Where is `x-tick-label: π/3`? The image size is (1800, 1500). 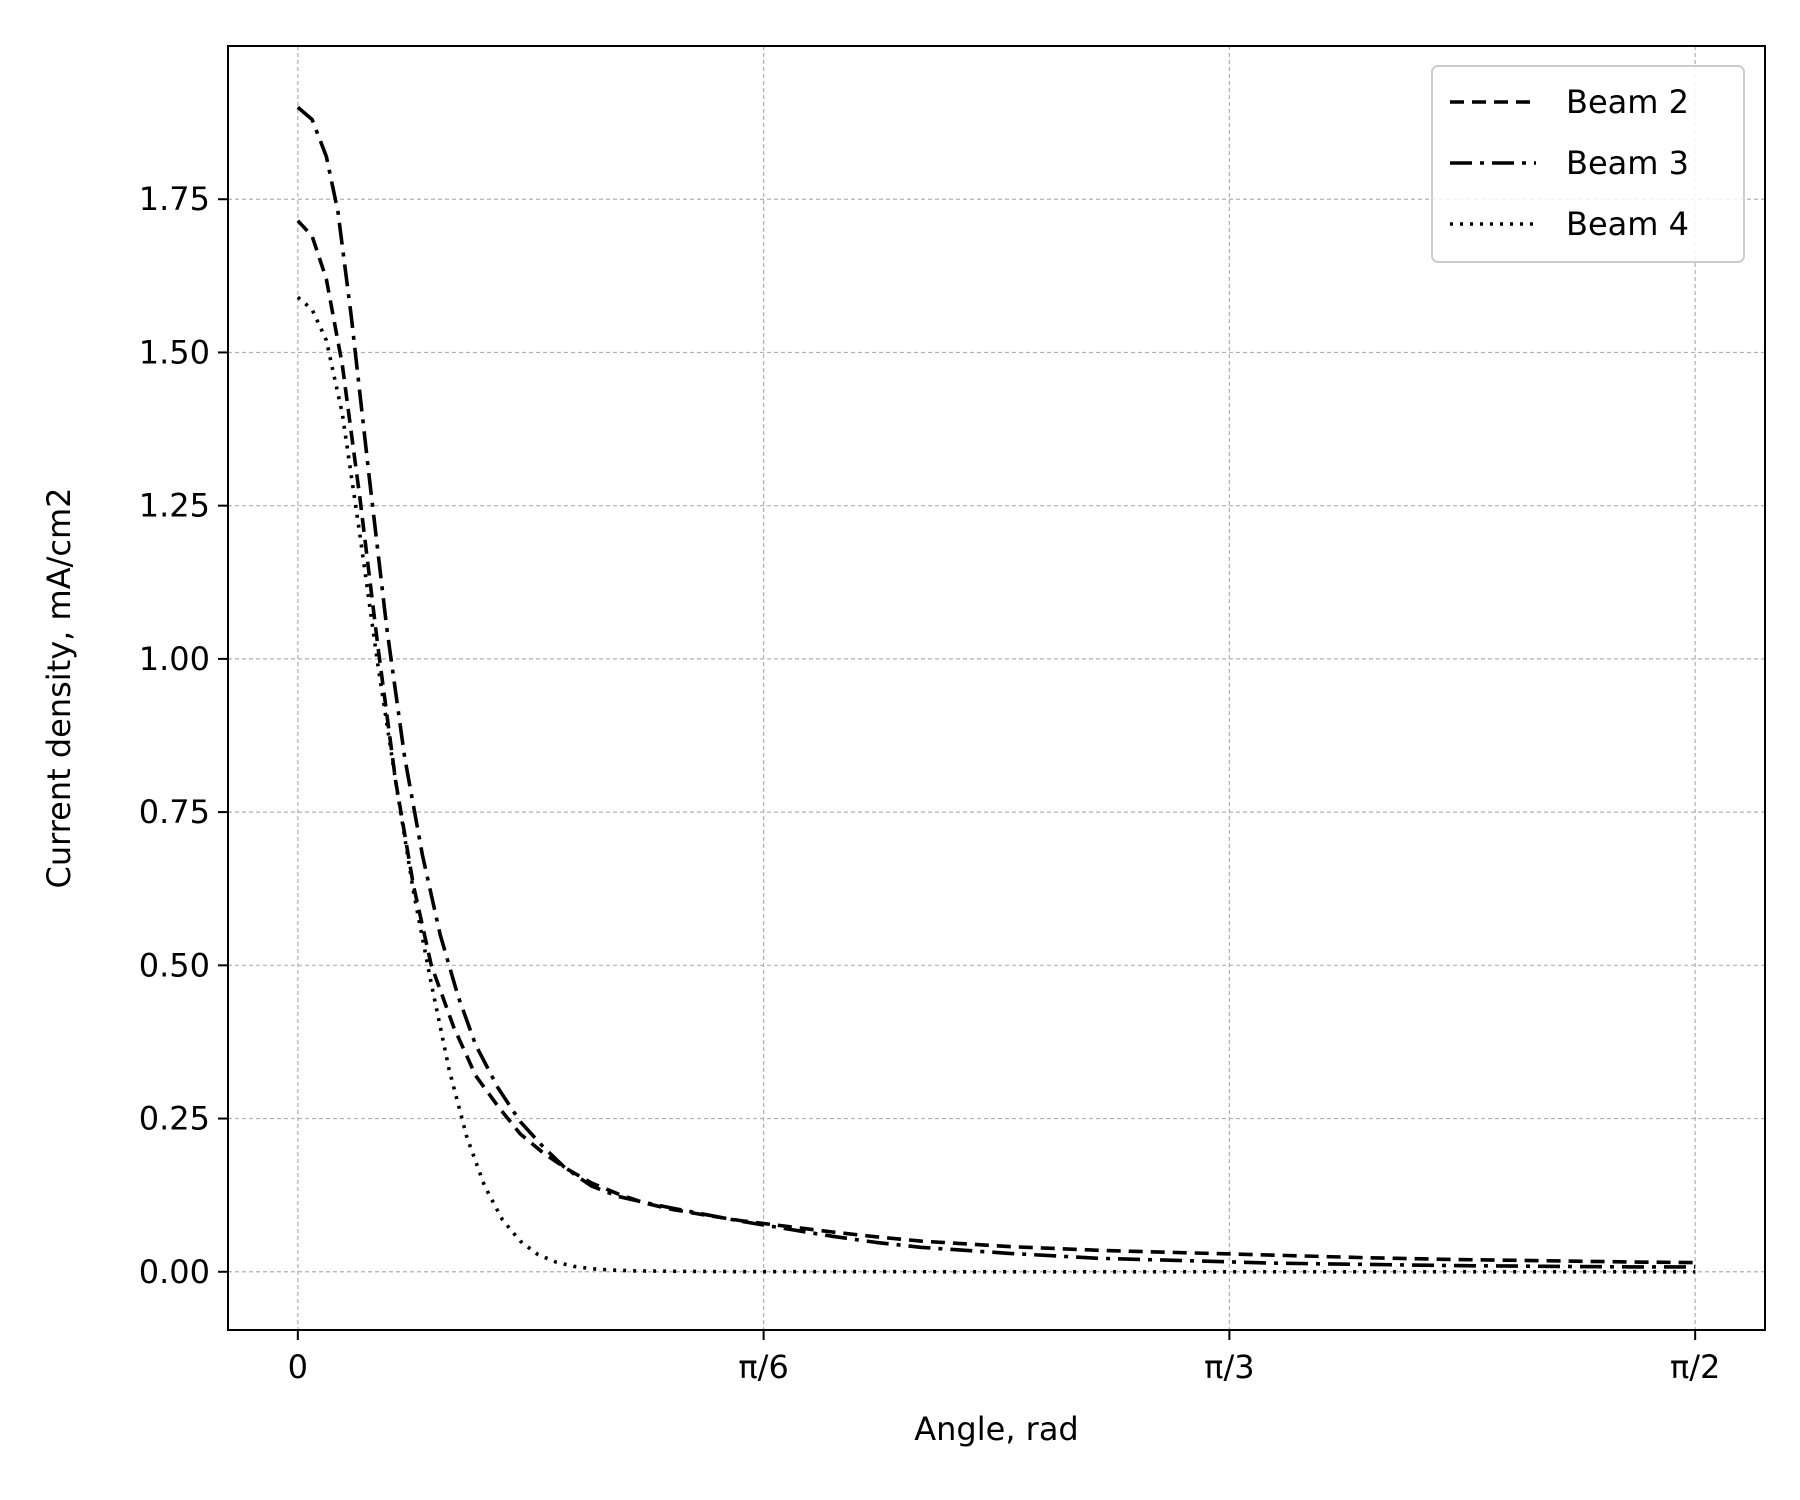 x-tick-label: π/3 is located at coordinates (1229, 1367).